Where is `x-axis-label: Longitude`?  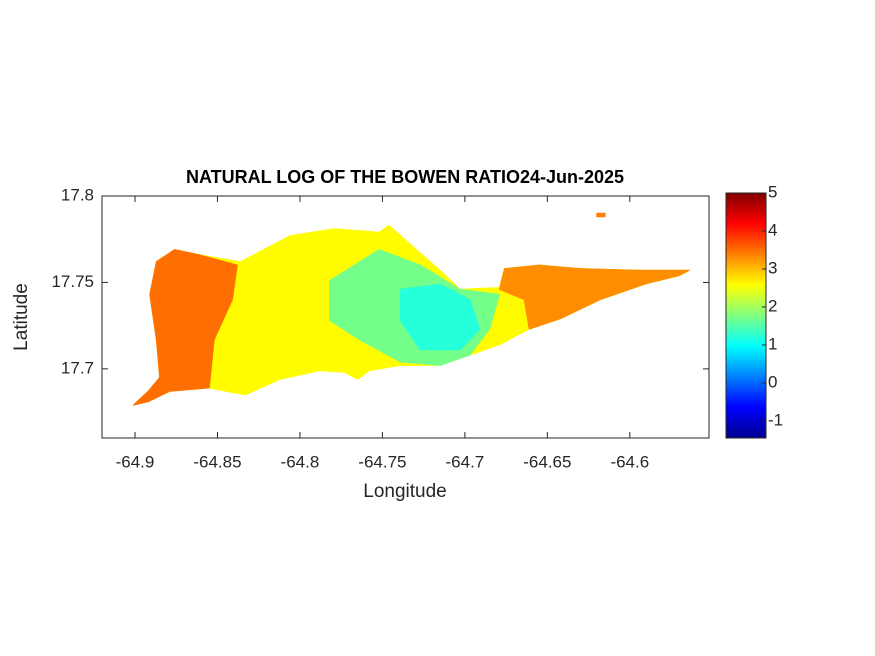
x-axis-label: Longitude is located at coordinates (404, 491).